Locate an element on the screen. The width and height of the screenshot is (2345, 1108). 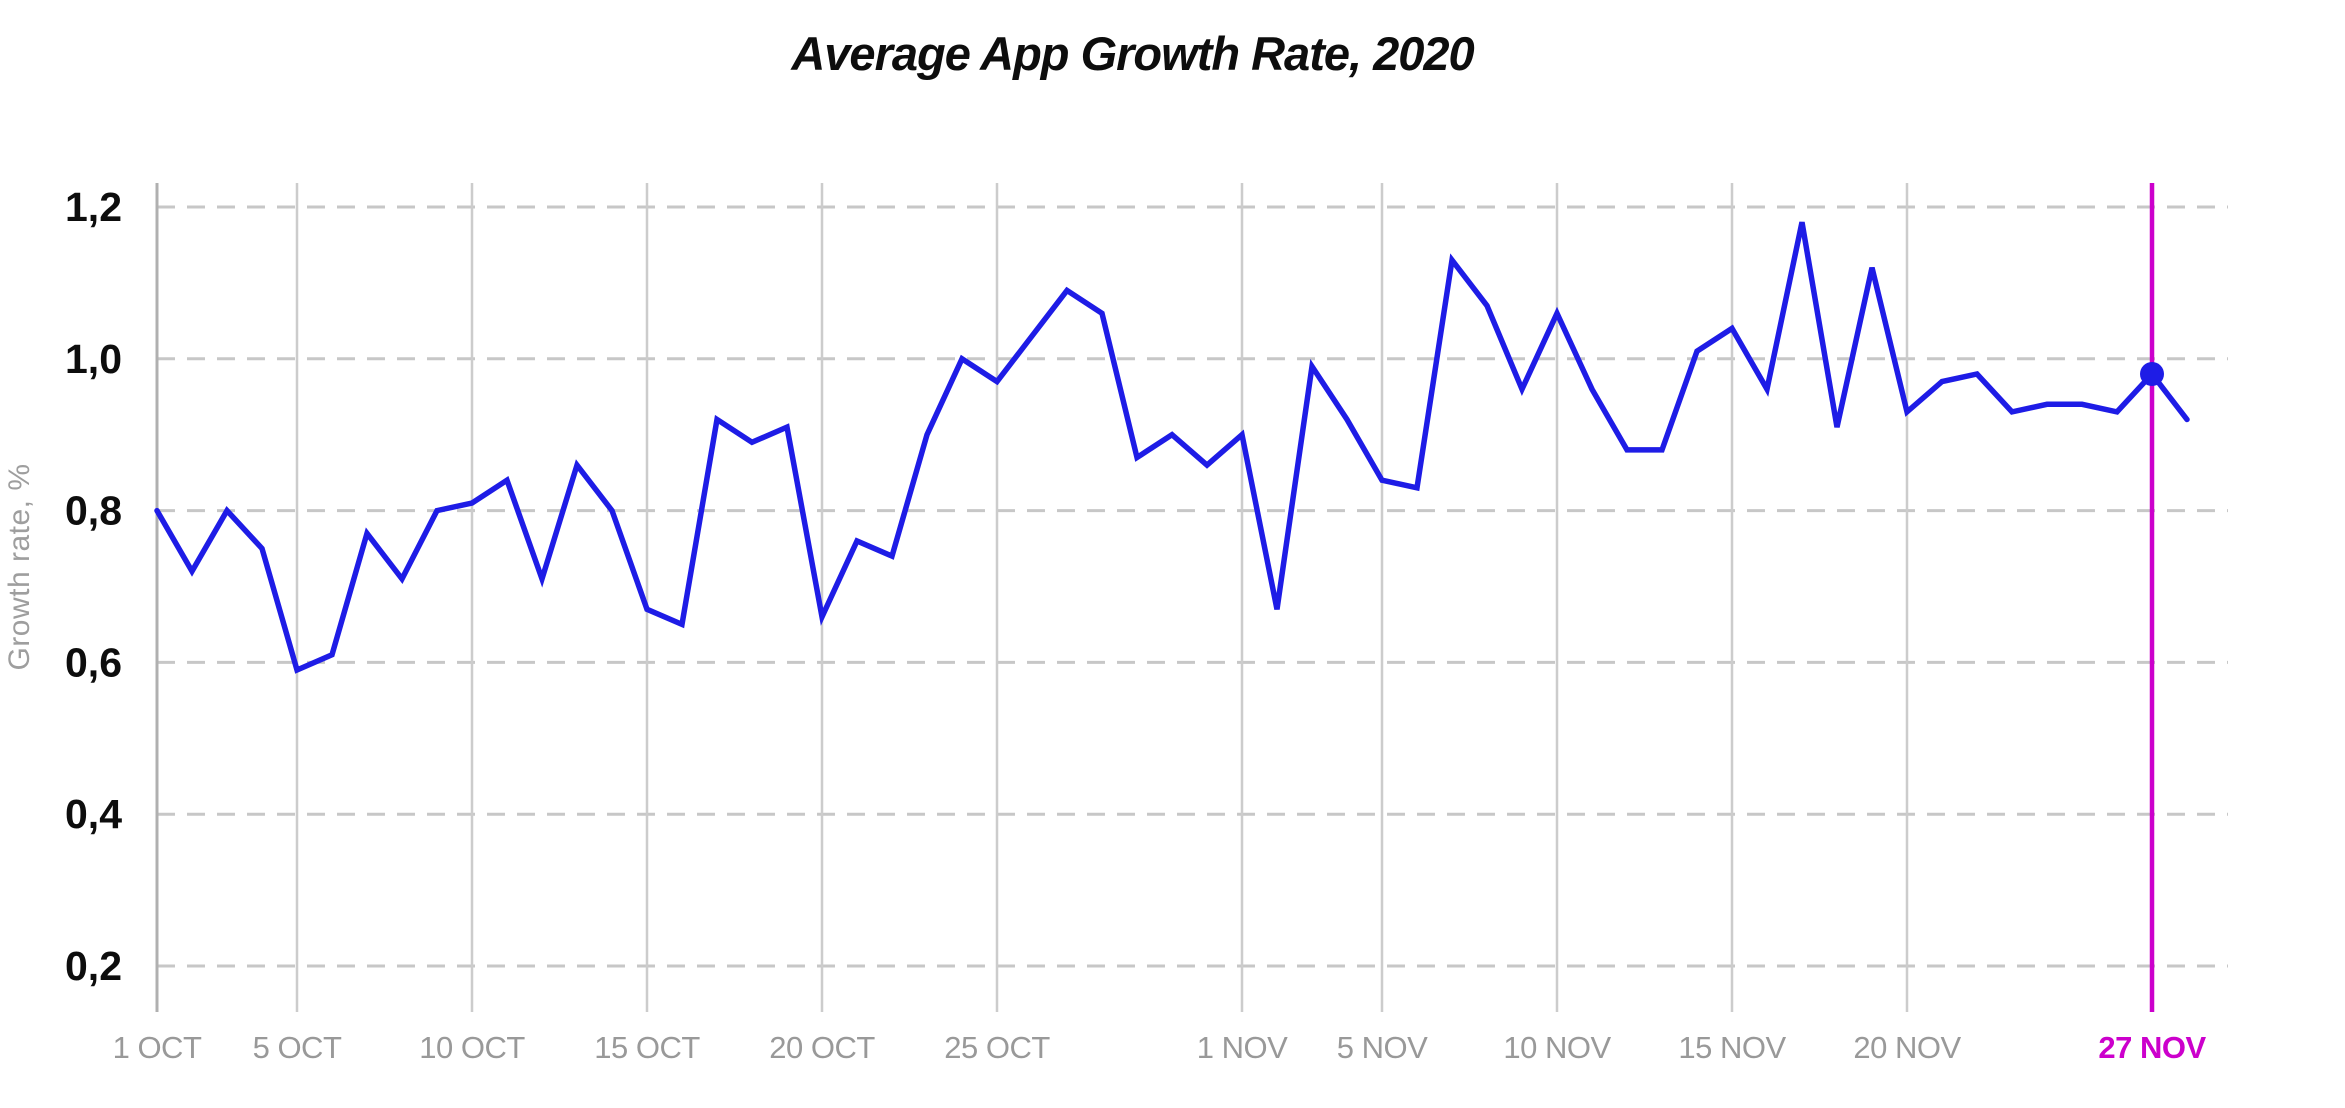
x-tick-label-5-oct: 5 OCT is located at coordinates (297, 1047).